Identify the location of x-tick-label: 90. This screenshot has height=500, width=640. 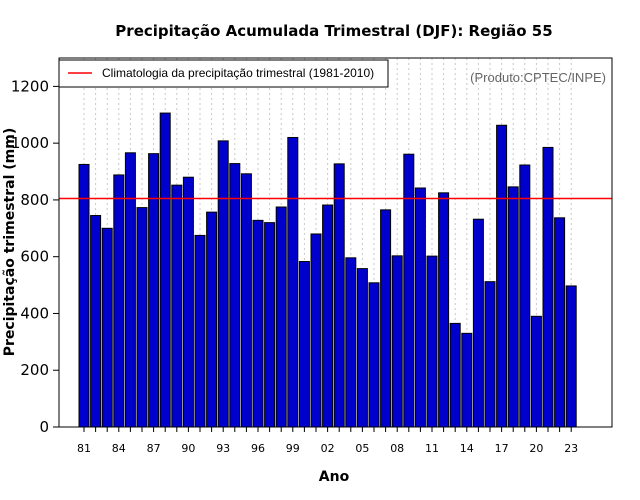
(188, 448).